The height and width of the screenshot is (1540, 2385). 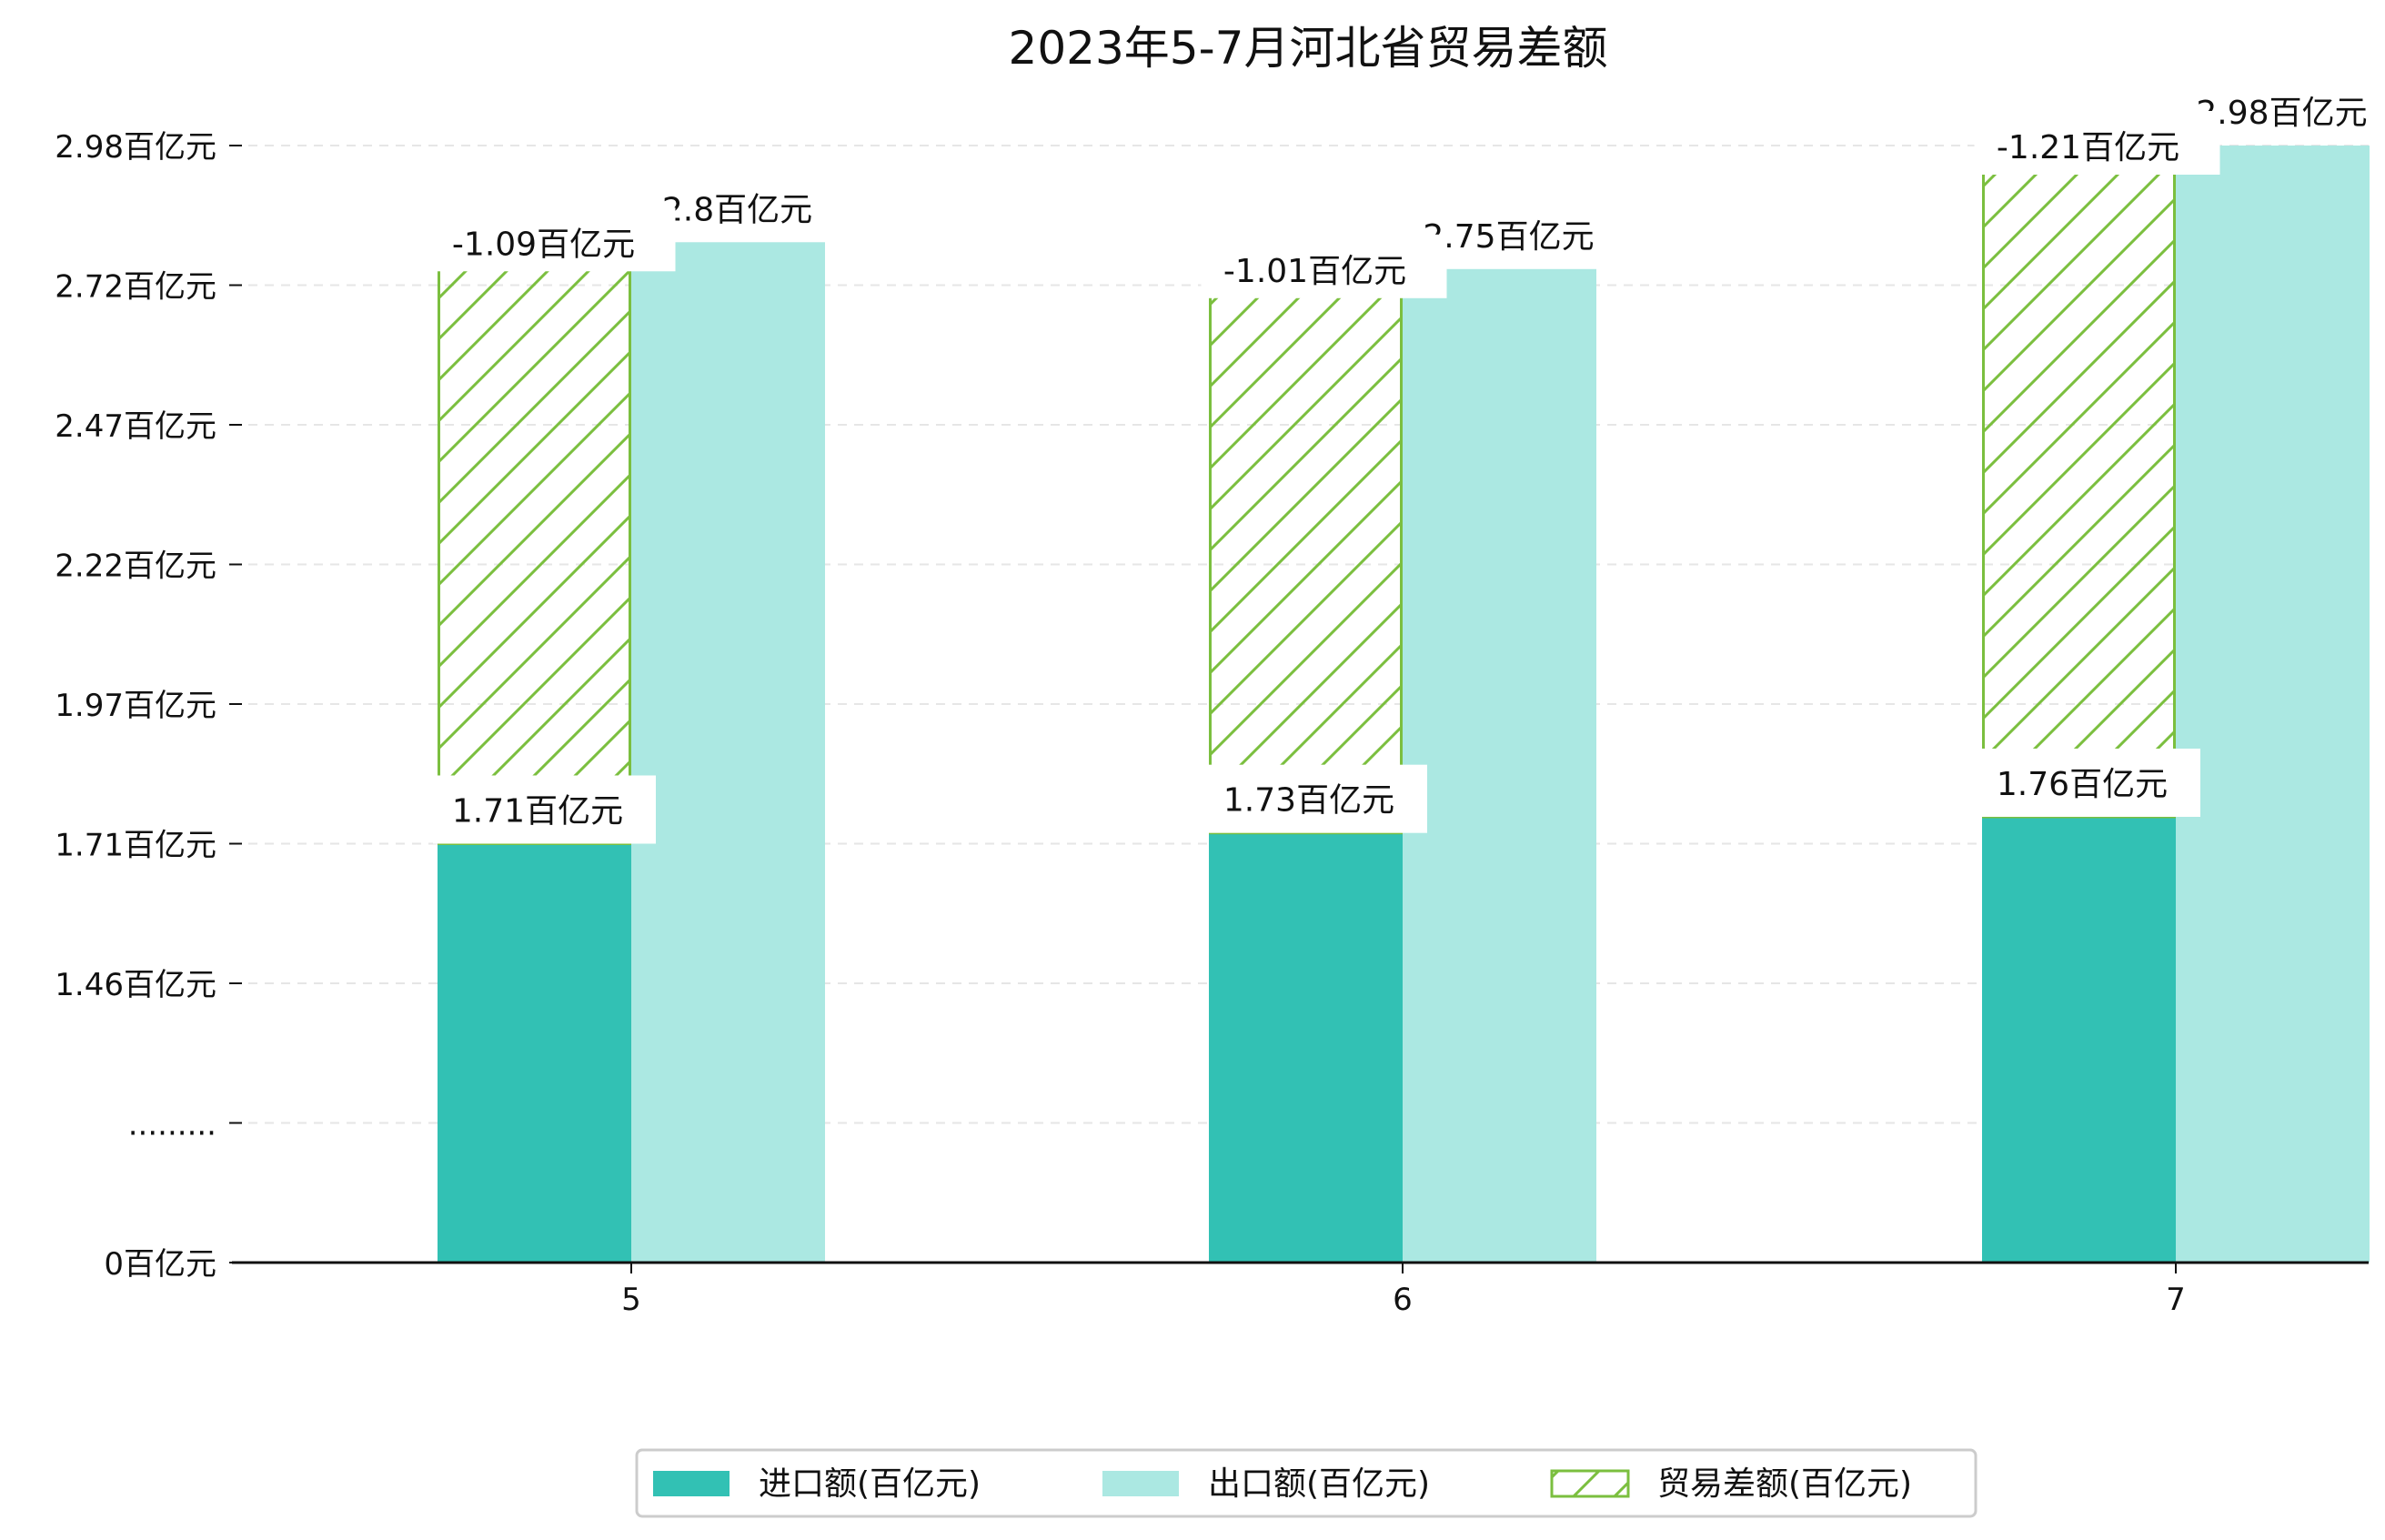 What do you see at coordinates (135, 287) in the screenshot?
I see `y-tick-label: 2.72百亿元` at bounding box center [135, 287].